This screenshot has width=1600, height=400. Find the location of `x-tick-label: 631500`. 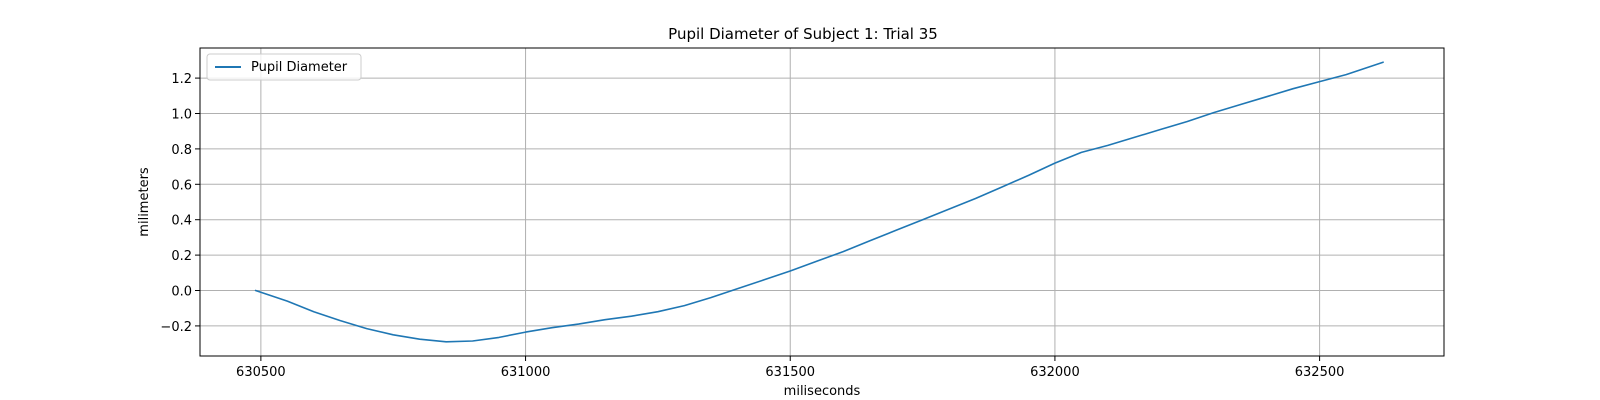

x-tick-label: 631500 is located at coordinates (790, 372).